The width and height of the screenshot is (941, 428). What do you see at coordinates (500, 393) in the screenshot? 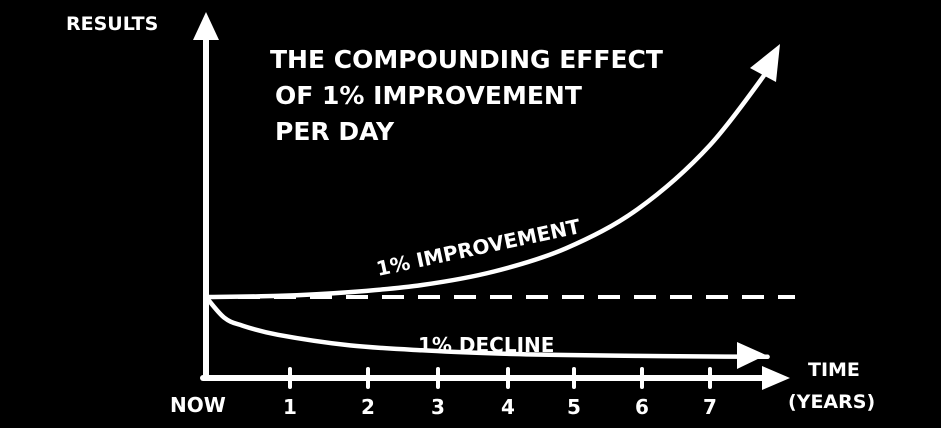
I see `x-ticks: 1 2 3 4 5 6 7` at bounding box center [500, 393].